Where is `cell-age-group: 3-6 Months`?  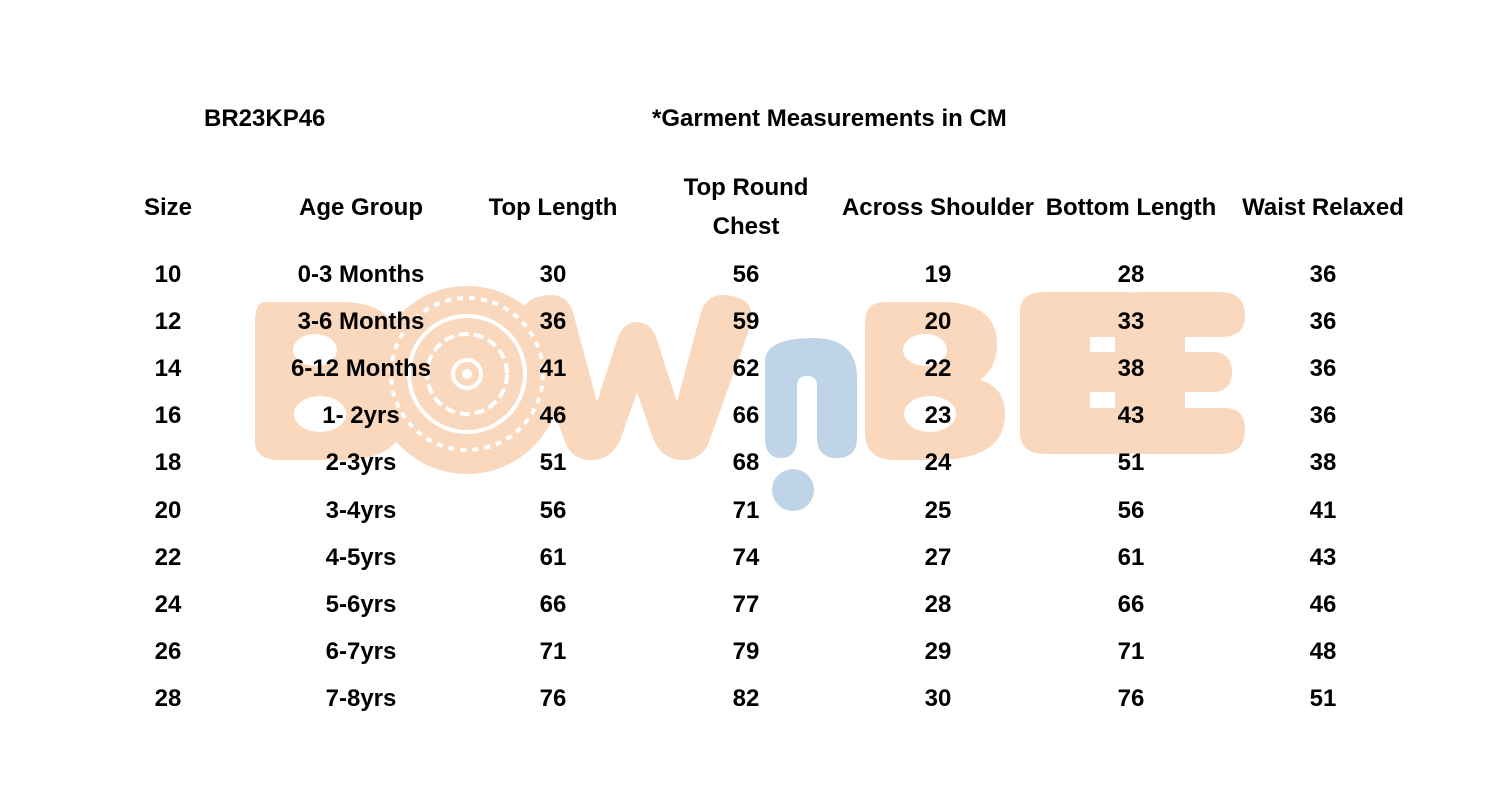
cell-age-group: 3-6 Months is located at coordinates (361, 322).